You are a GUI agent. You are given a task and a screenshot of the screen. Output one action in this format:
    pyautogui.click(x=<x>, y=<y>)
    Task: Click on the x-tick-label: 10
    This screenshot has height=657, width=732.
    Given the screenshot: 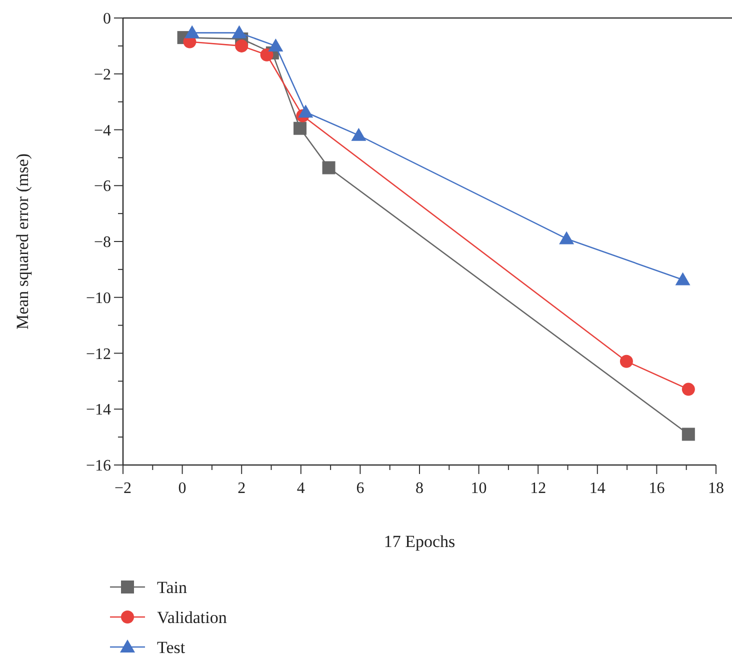 What is the action you would take?
    pyautogui.click(x=478, y=488)
    